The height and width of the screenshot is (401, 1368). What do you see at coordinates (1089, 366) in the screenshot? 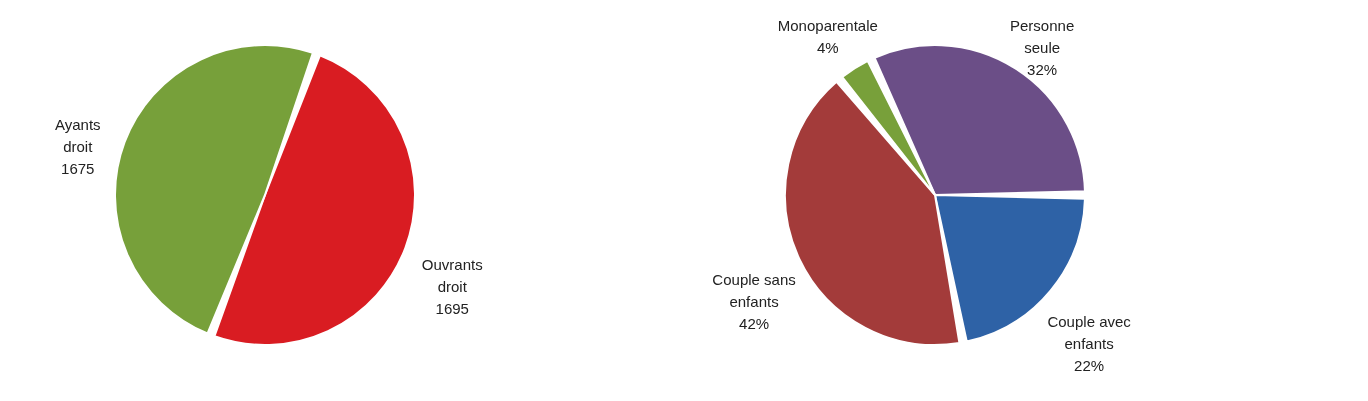
I see `data-label: 22%` at bounding box center [1089, 366].